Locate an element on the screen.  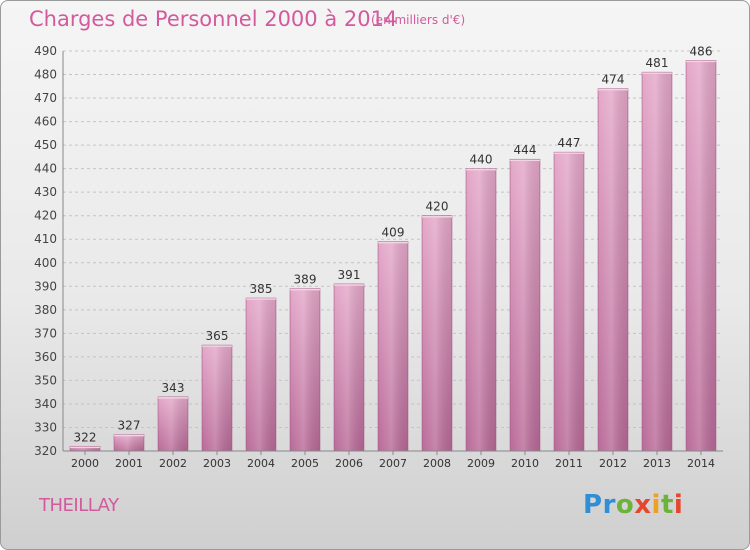
bar-value-label: 343 is located at coordinates (173, 388).